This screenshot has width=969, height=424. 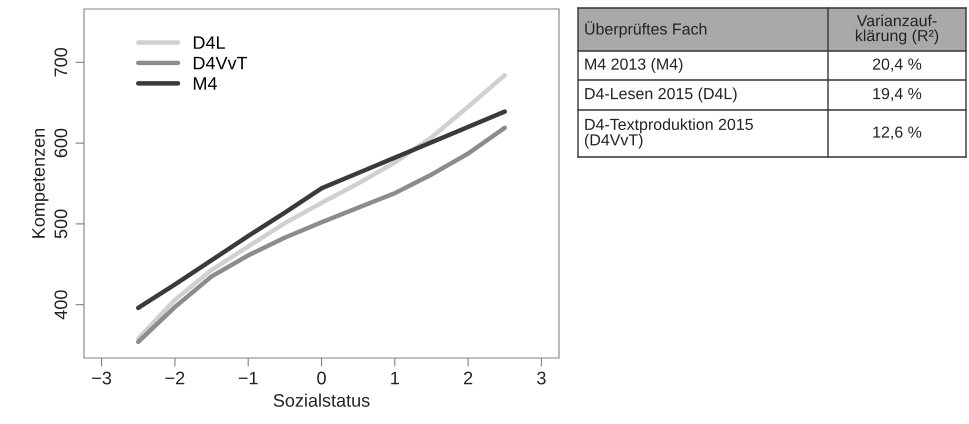 I want to click on x-axis-title: Sozialstatus, so click(x=322, y=400).